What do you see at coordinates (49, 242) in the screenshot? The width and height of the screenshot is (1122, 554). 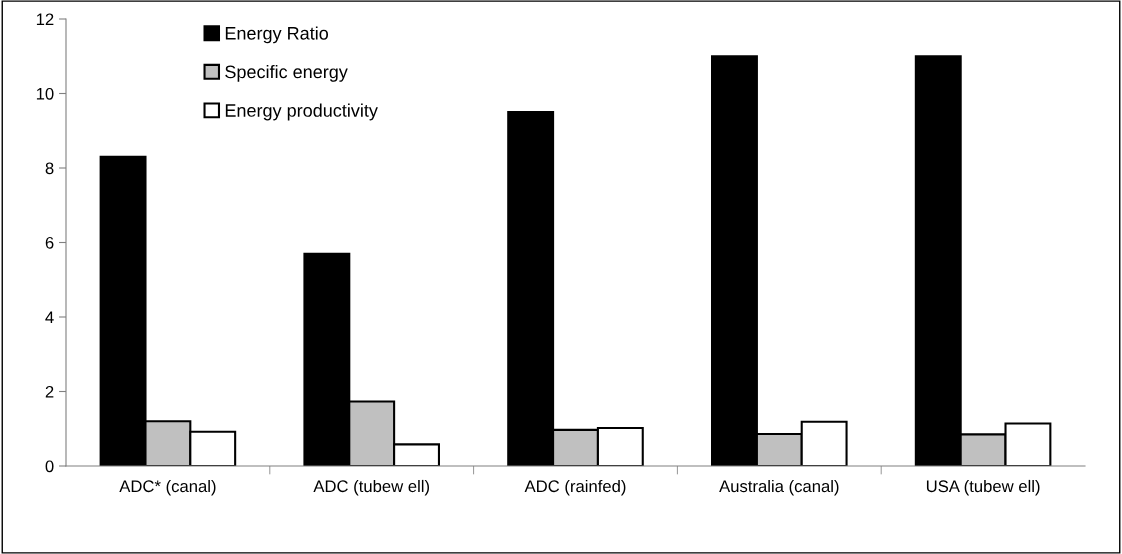 I see `y-tick-label: 6` at bounding box center [49, 242].